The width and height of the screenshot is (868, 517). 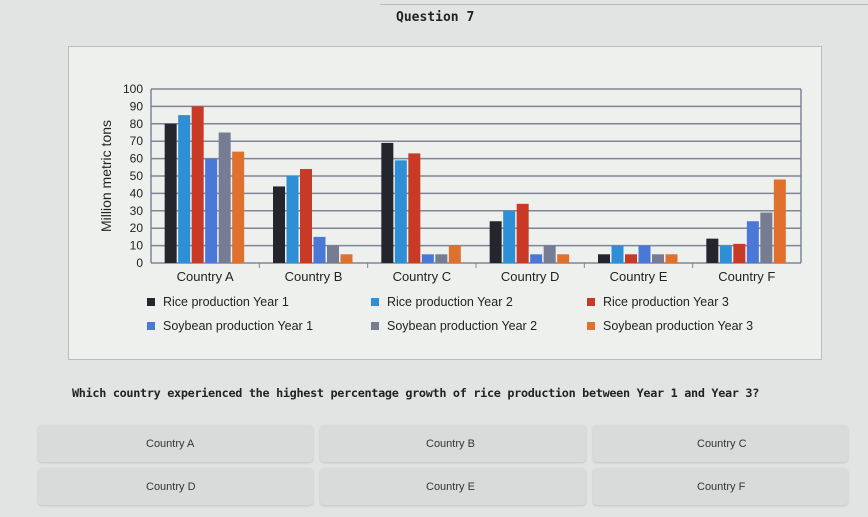 What do you see at coordinates (435, 17) in the screenshot?
I see `question-number: Question 7` at bounding box center [435, 17].